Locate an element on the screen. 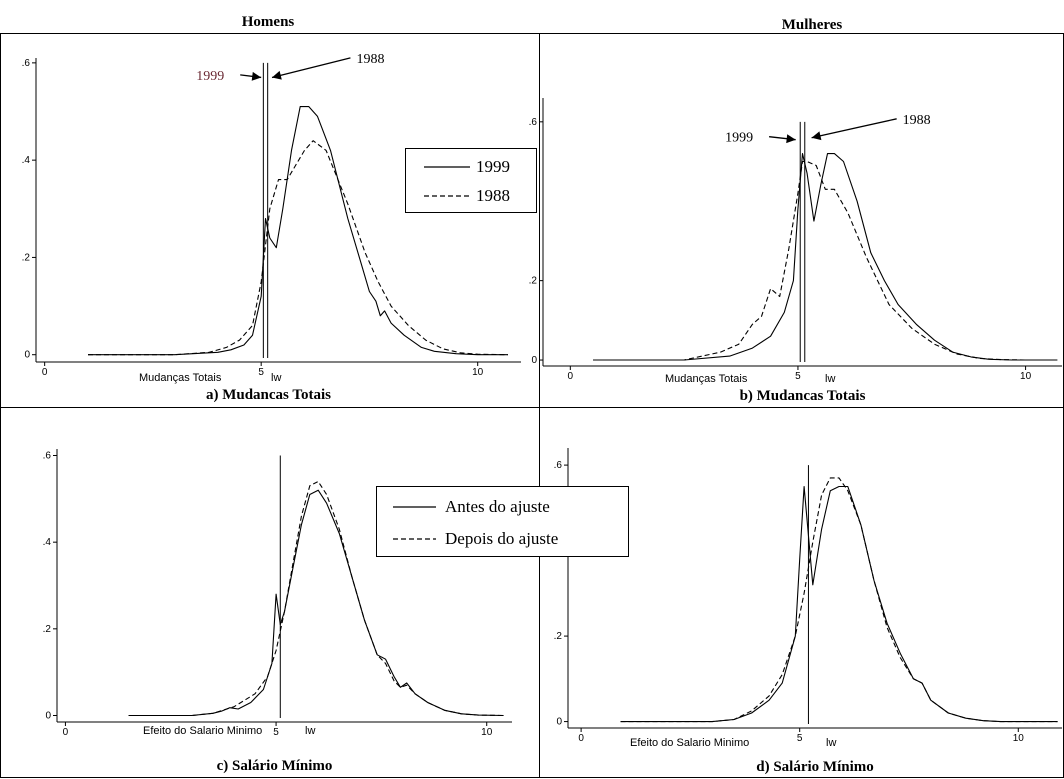 This screenshot has width=1064, height=779. legend-bottom: Antes do ajuste Depois do ajuste is located at coordinates (502, 521).